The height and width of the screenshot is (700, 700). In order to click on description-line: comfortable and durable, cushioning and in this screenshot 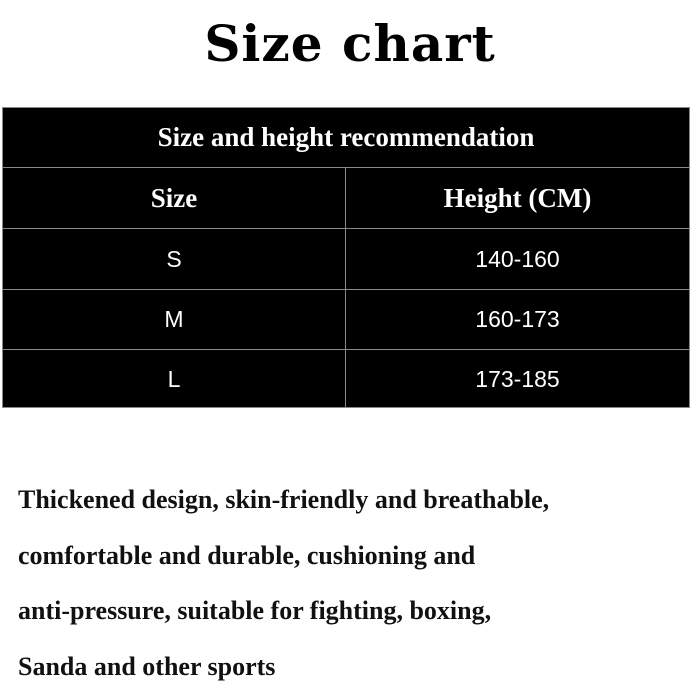, I will do `click(247, 555)`.